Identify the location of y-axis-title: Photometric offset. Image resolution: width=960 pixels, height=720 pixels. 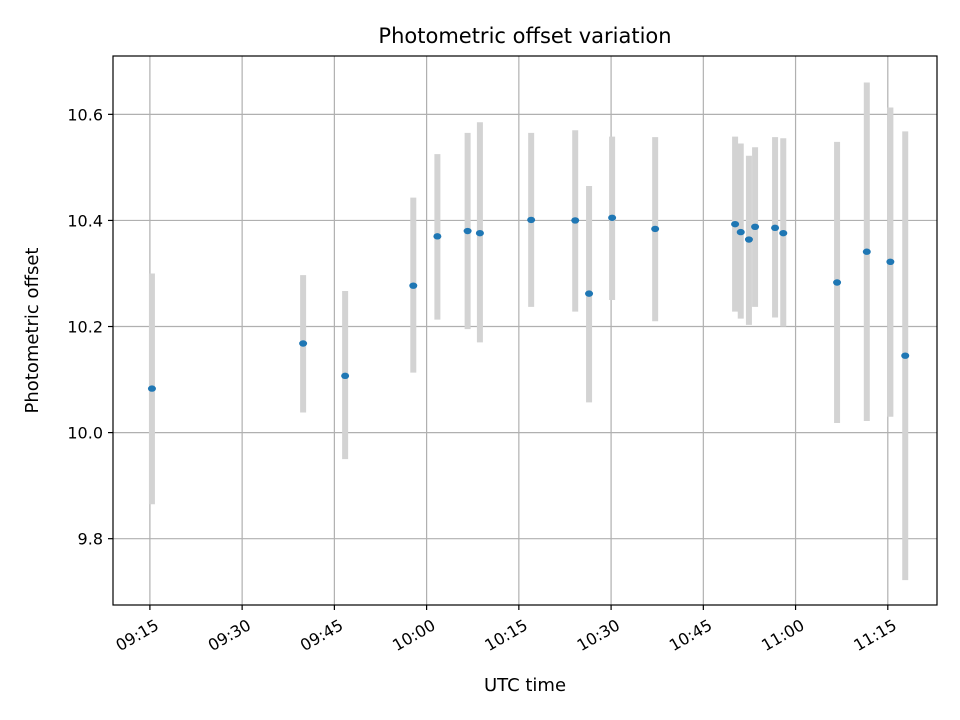
(32, 331).